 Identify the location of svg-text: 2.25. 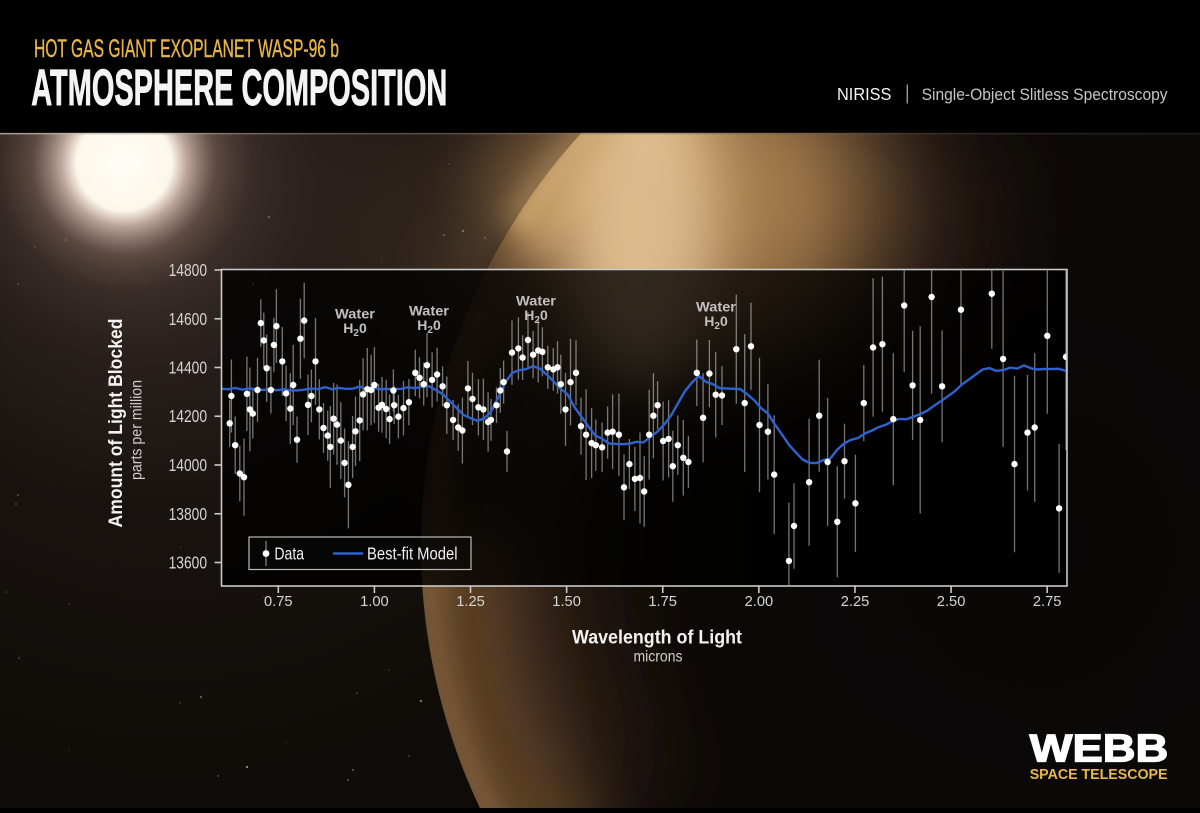
(855, 601).